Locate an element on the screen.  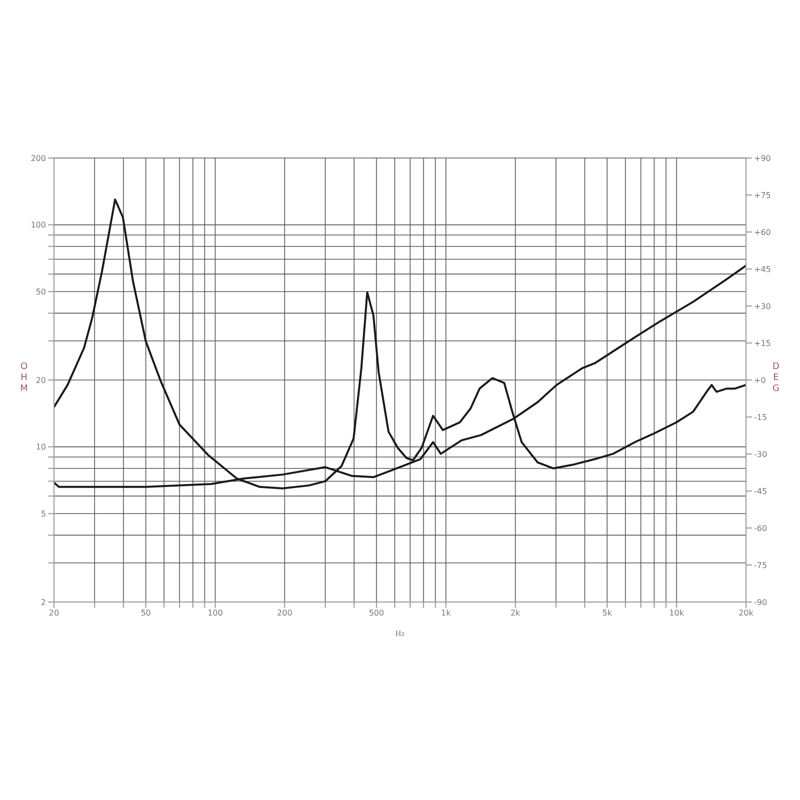
x-tick-label: 200 is located at coordinates (284, 613).